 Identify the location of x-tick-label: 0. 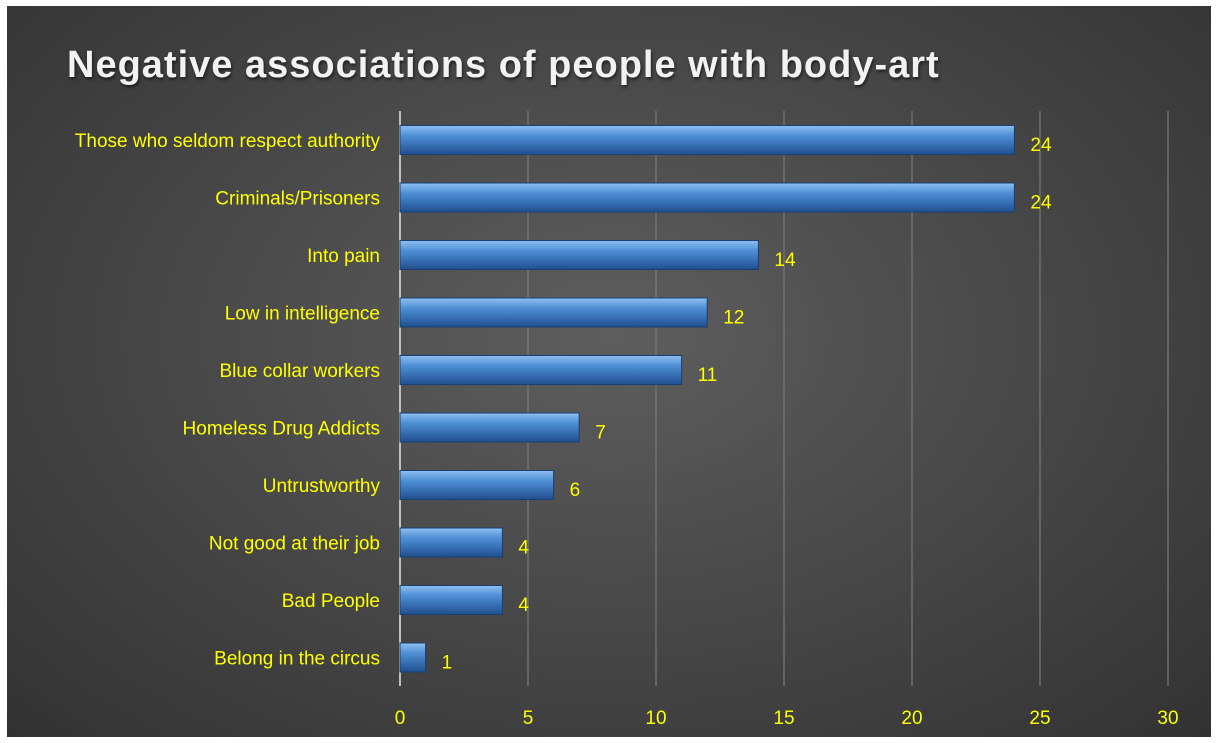
(400, 718).